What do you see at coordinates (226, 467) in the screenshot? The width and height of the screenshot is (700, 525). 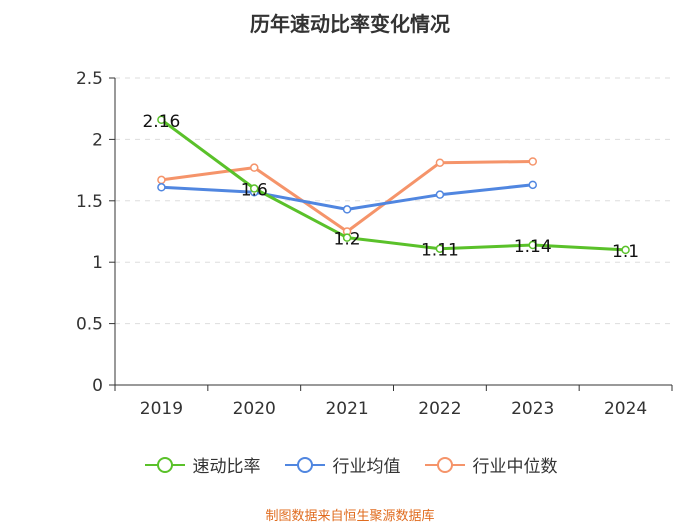 I see `legend-label: 速动比率` at bounding box center [226, 467].